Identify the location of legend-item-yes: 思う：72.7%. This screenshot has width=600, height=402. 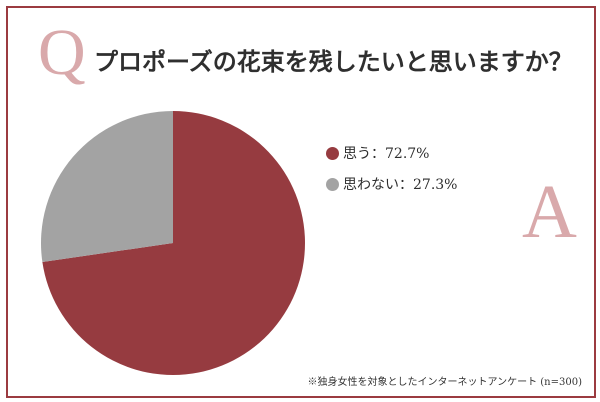
(391, 153).